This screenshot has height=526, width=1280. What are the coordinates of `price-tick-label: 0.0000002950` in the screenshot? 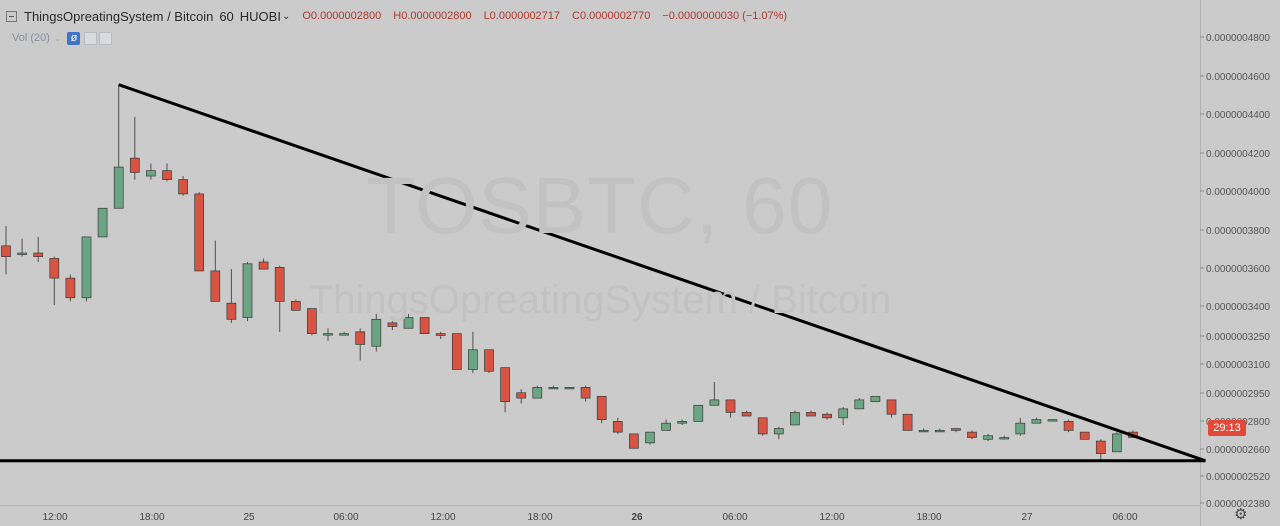 It's located at (1238, 394).